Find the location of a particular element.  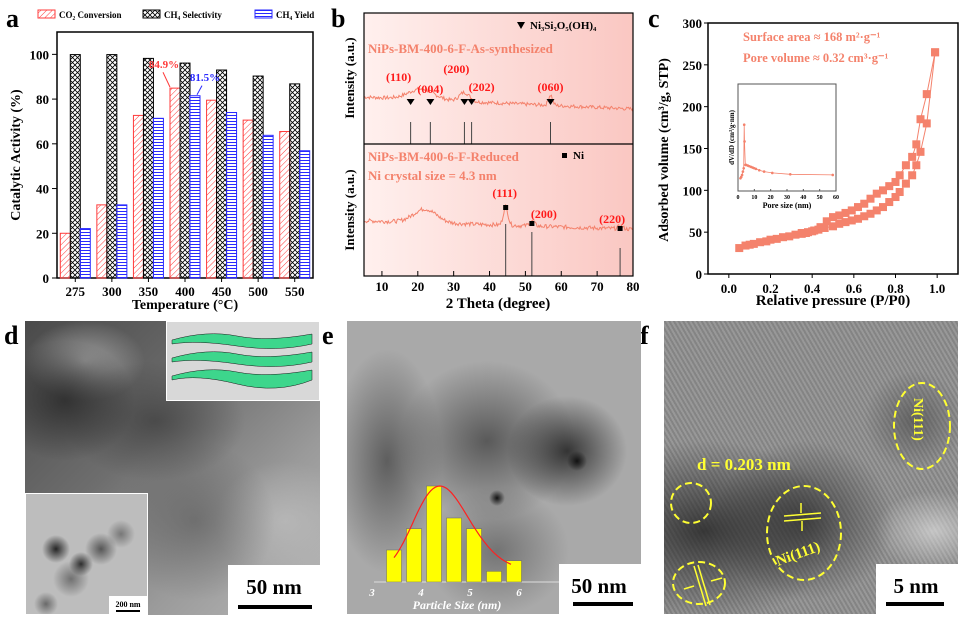

x-tick-label: 30 is located at coordinates (453, 286).